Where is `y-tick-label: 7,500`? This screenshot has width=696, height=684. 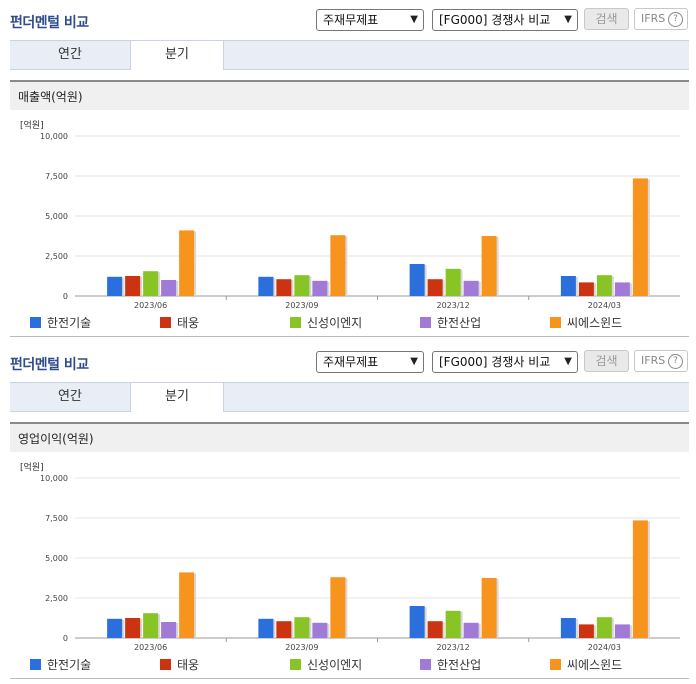 y-tick-label: 7,500 is located at coordinates (56, 176).